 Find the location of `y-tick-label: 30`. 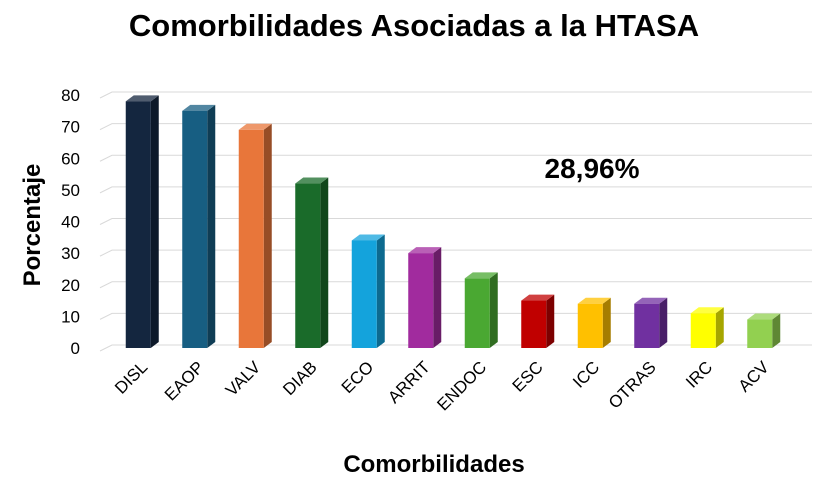

y-tick-label: 30 is located at coordinates (70, 253).